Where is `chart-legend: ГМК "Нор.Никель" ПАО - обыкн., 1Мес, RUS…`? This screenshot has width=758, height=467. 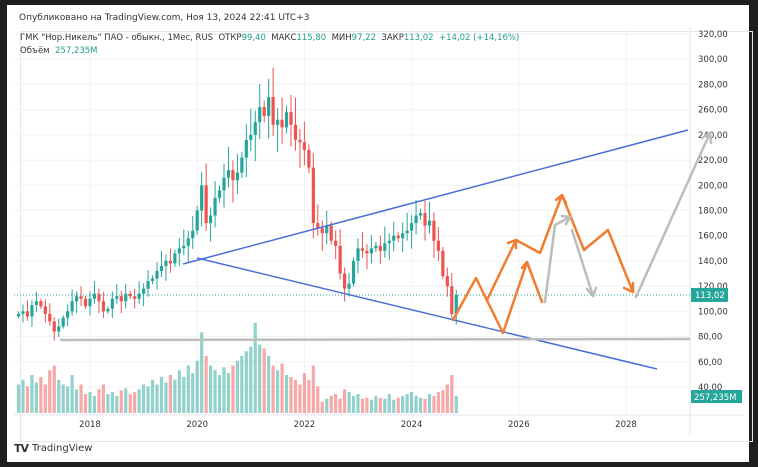 chart-legend: ГМК "Нор.Никель" ПАО - обыкн., 1Мес, RUS… is located at coordinates (269, 45).